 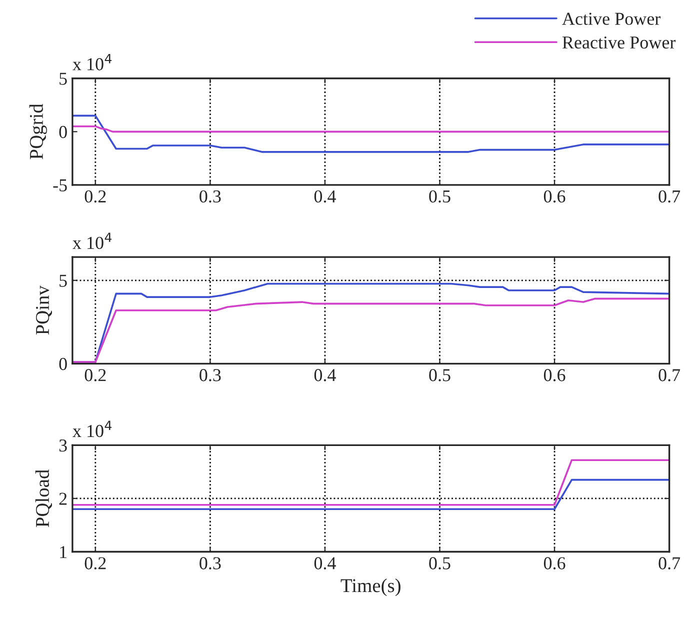 I want to click on y-tick-label: 1, so click(x=63, y=552).